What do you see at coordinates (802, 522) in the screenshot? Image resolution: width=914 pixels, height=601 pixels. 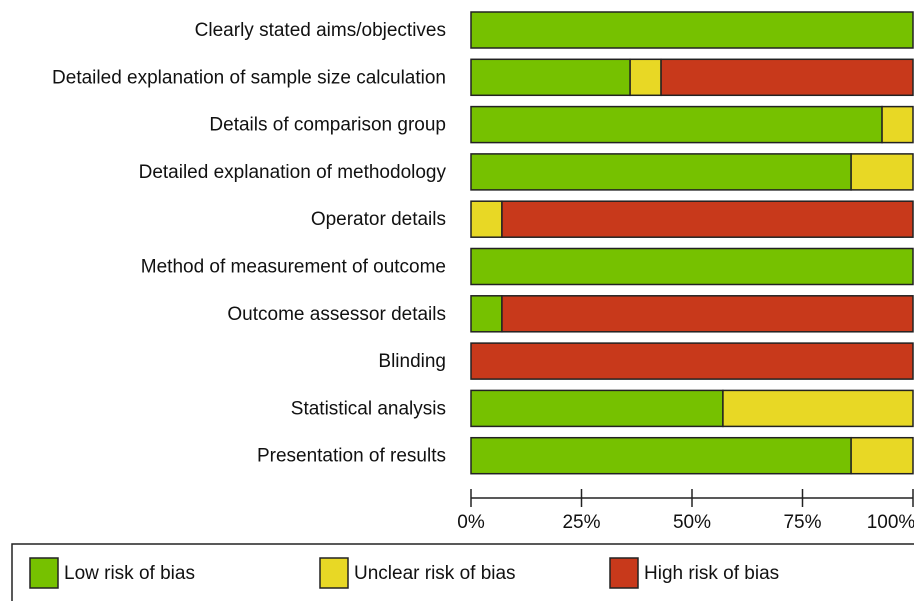 I see `x-tick-label: 75%` at bounding box center [802, 522].